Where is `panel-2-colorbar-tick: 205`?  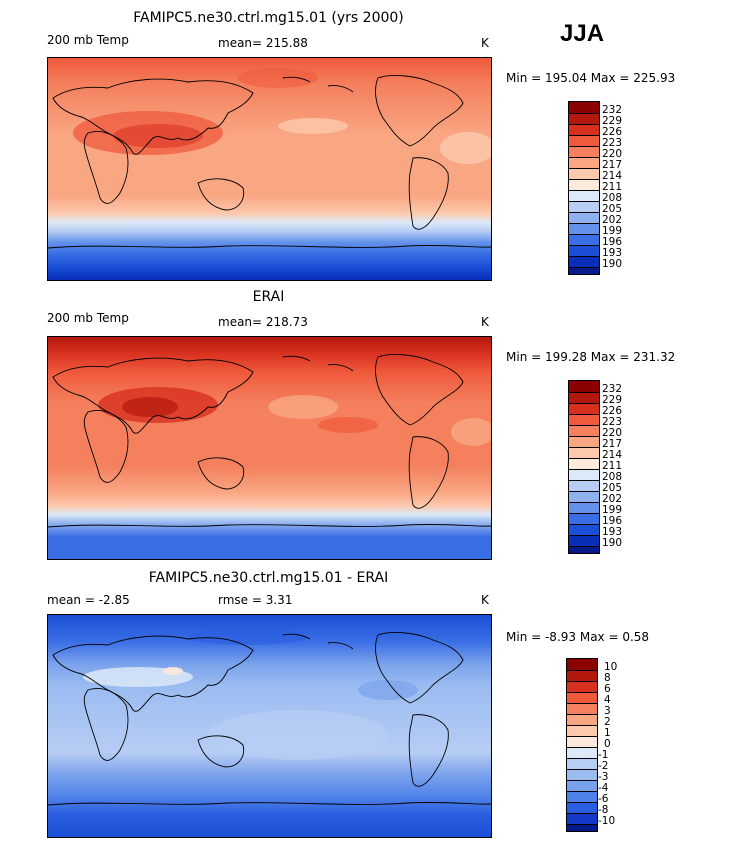 panel-2-colorbar-tick: 205 is located at coordinates (612, 488).